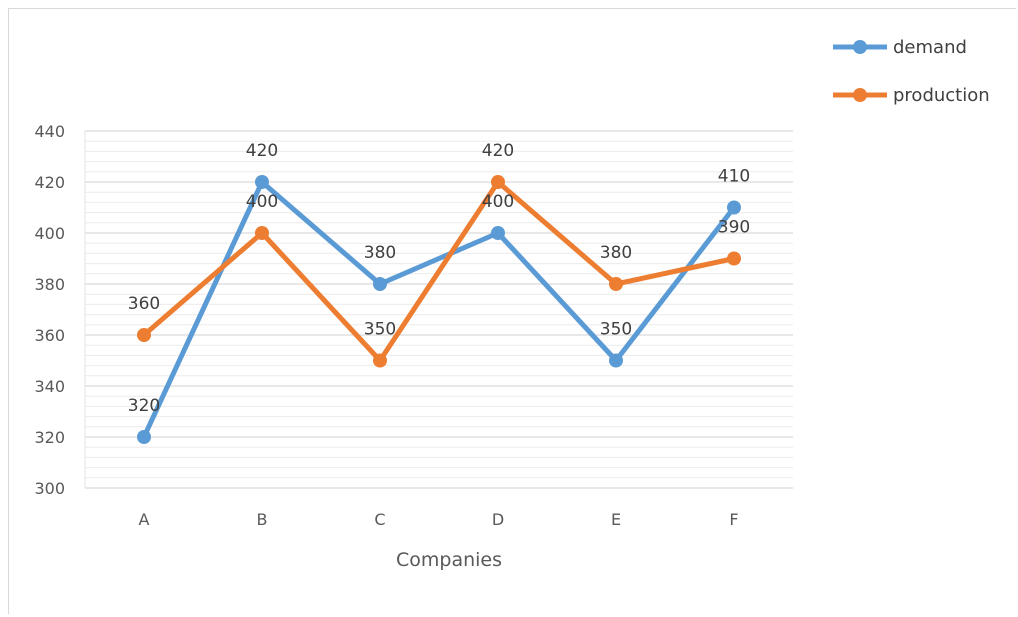 This screenshot has height=617, width=1018. What do you see at coordinates (911, 71) in the screenshot?
I see `legend: demand production` at bounding box center [911, 71].